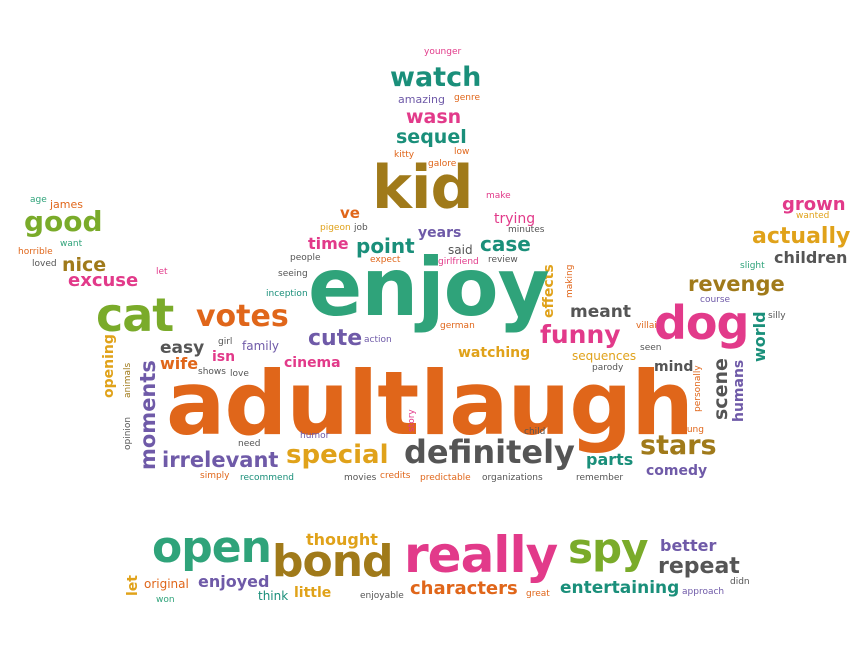 This screenshot has height=648, width=864. What do you see at coordinates (273, 596) in the screenshot?
I see `word-think: think` at bounding box center [273, 596].